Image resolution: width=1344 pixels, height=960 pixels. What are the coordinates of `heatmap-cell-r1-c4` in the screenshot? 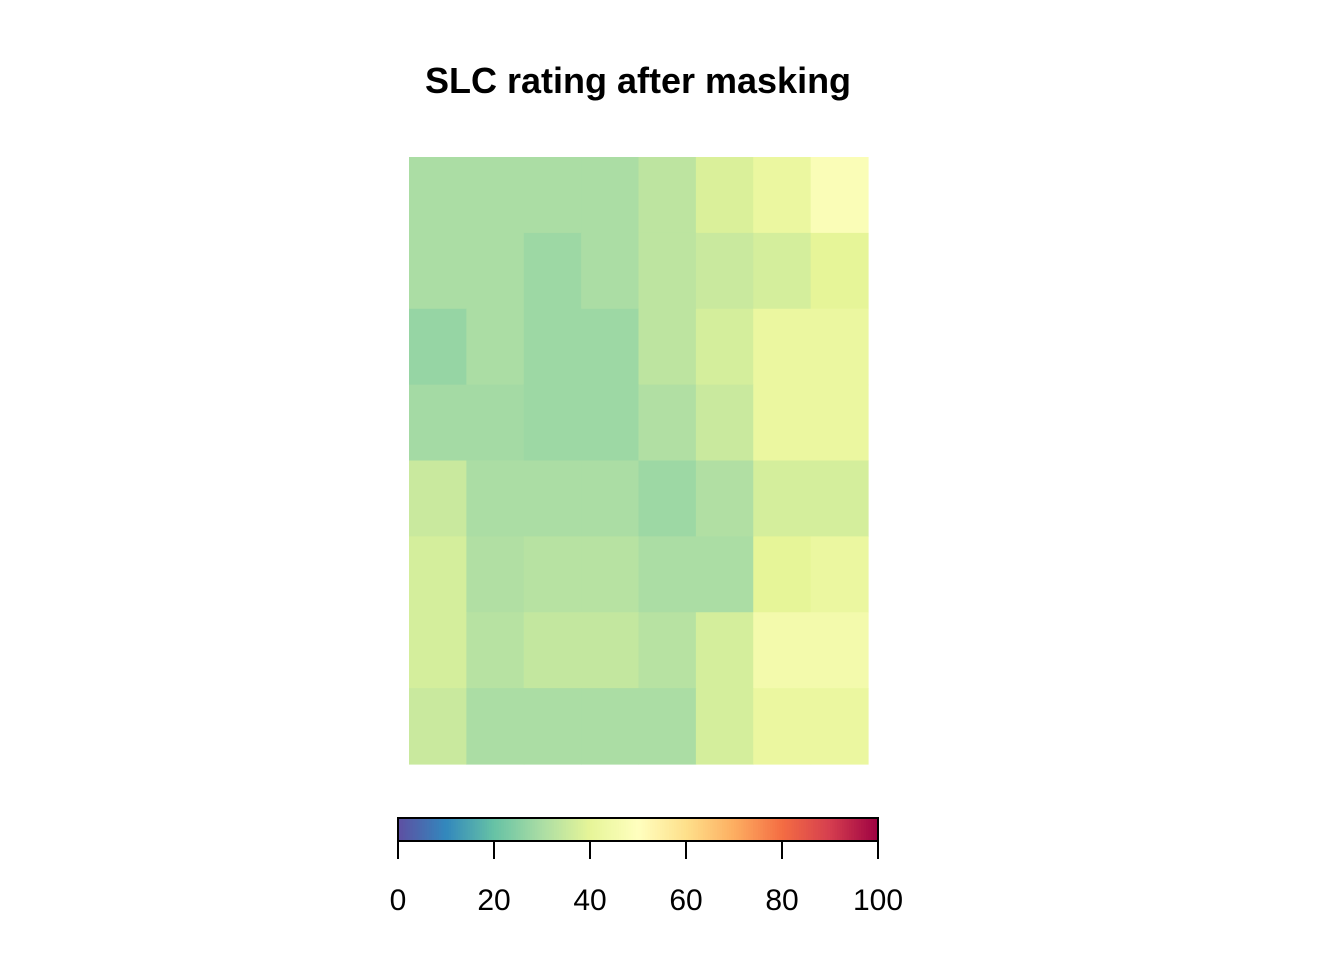 It's located at (667, 271).